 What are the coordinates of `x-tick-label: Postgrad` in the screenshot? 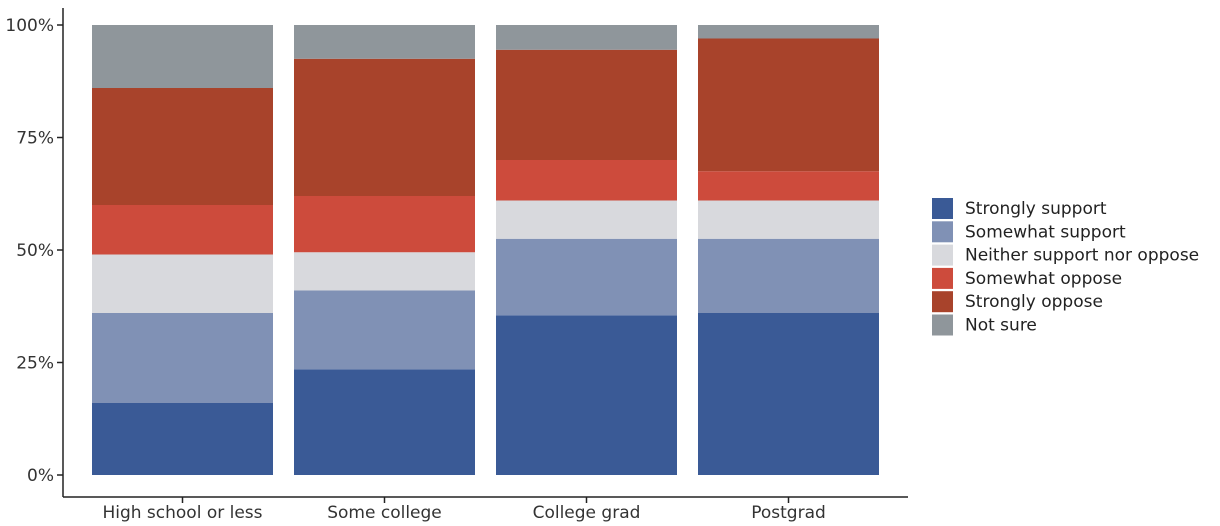 It's located at (788, 513).